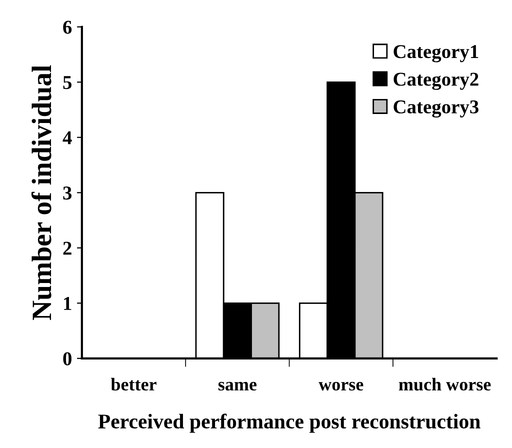 This screenshot has height=448, width=512. What do you see at coordinates (436, 53) in the screenshot?
I see `legend-label: Category1` at bounding box center [436, 53].